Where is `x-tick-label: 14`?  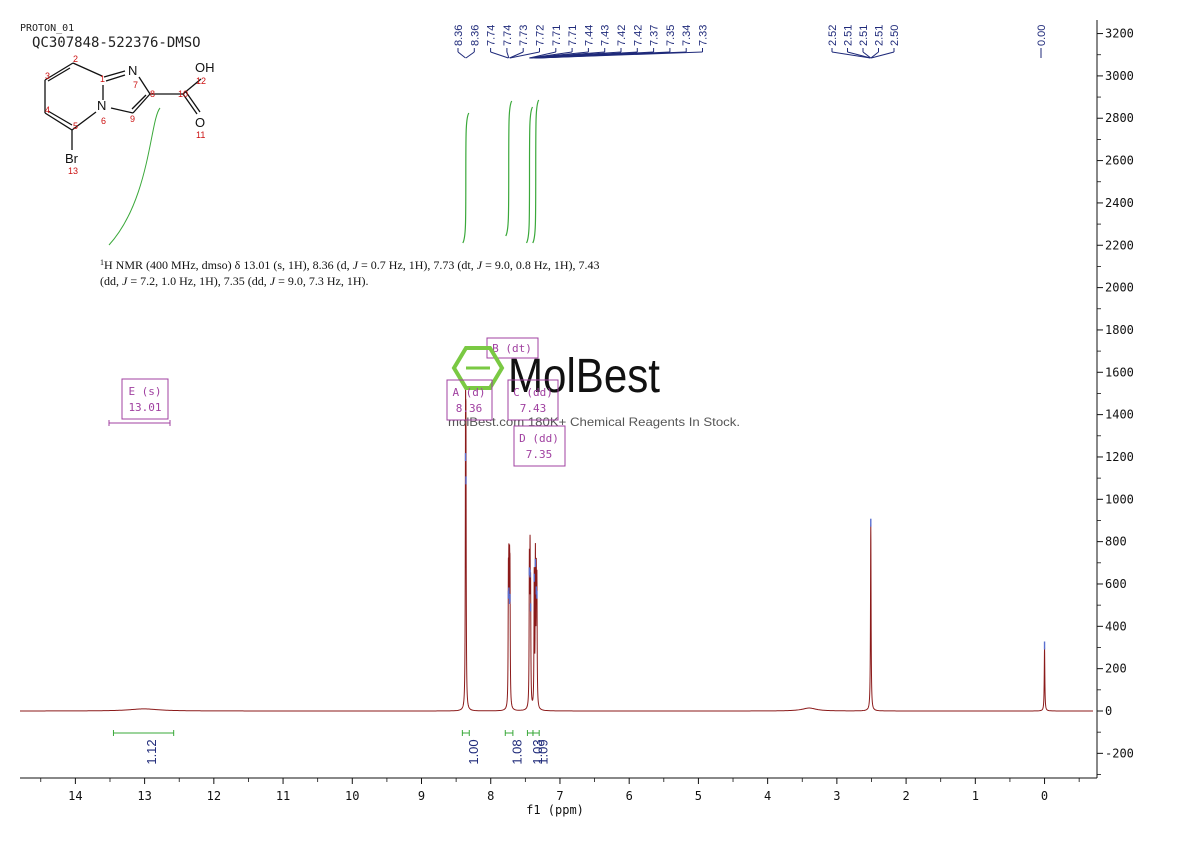 x-tick-label: 14 is located at coordinates (75, 796).